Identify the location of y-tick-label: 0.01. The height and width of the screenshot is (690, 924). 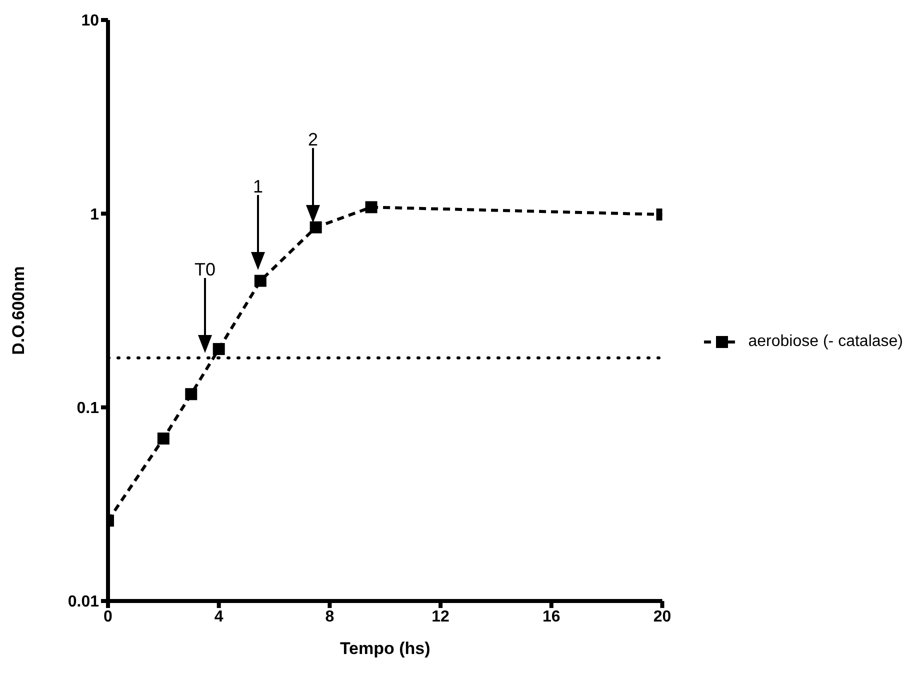
(84, 602).